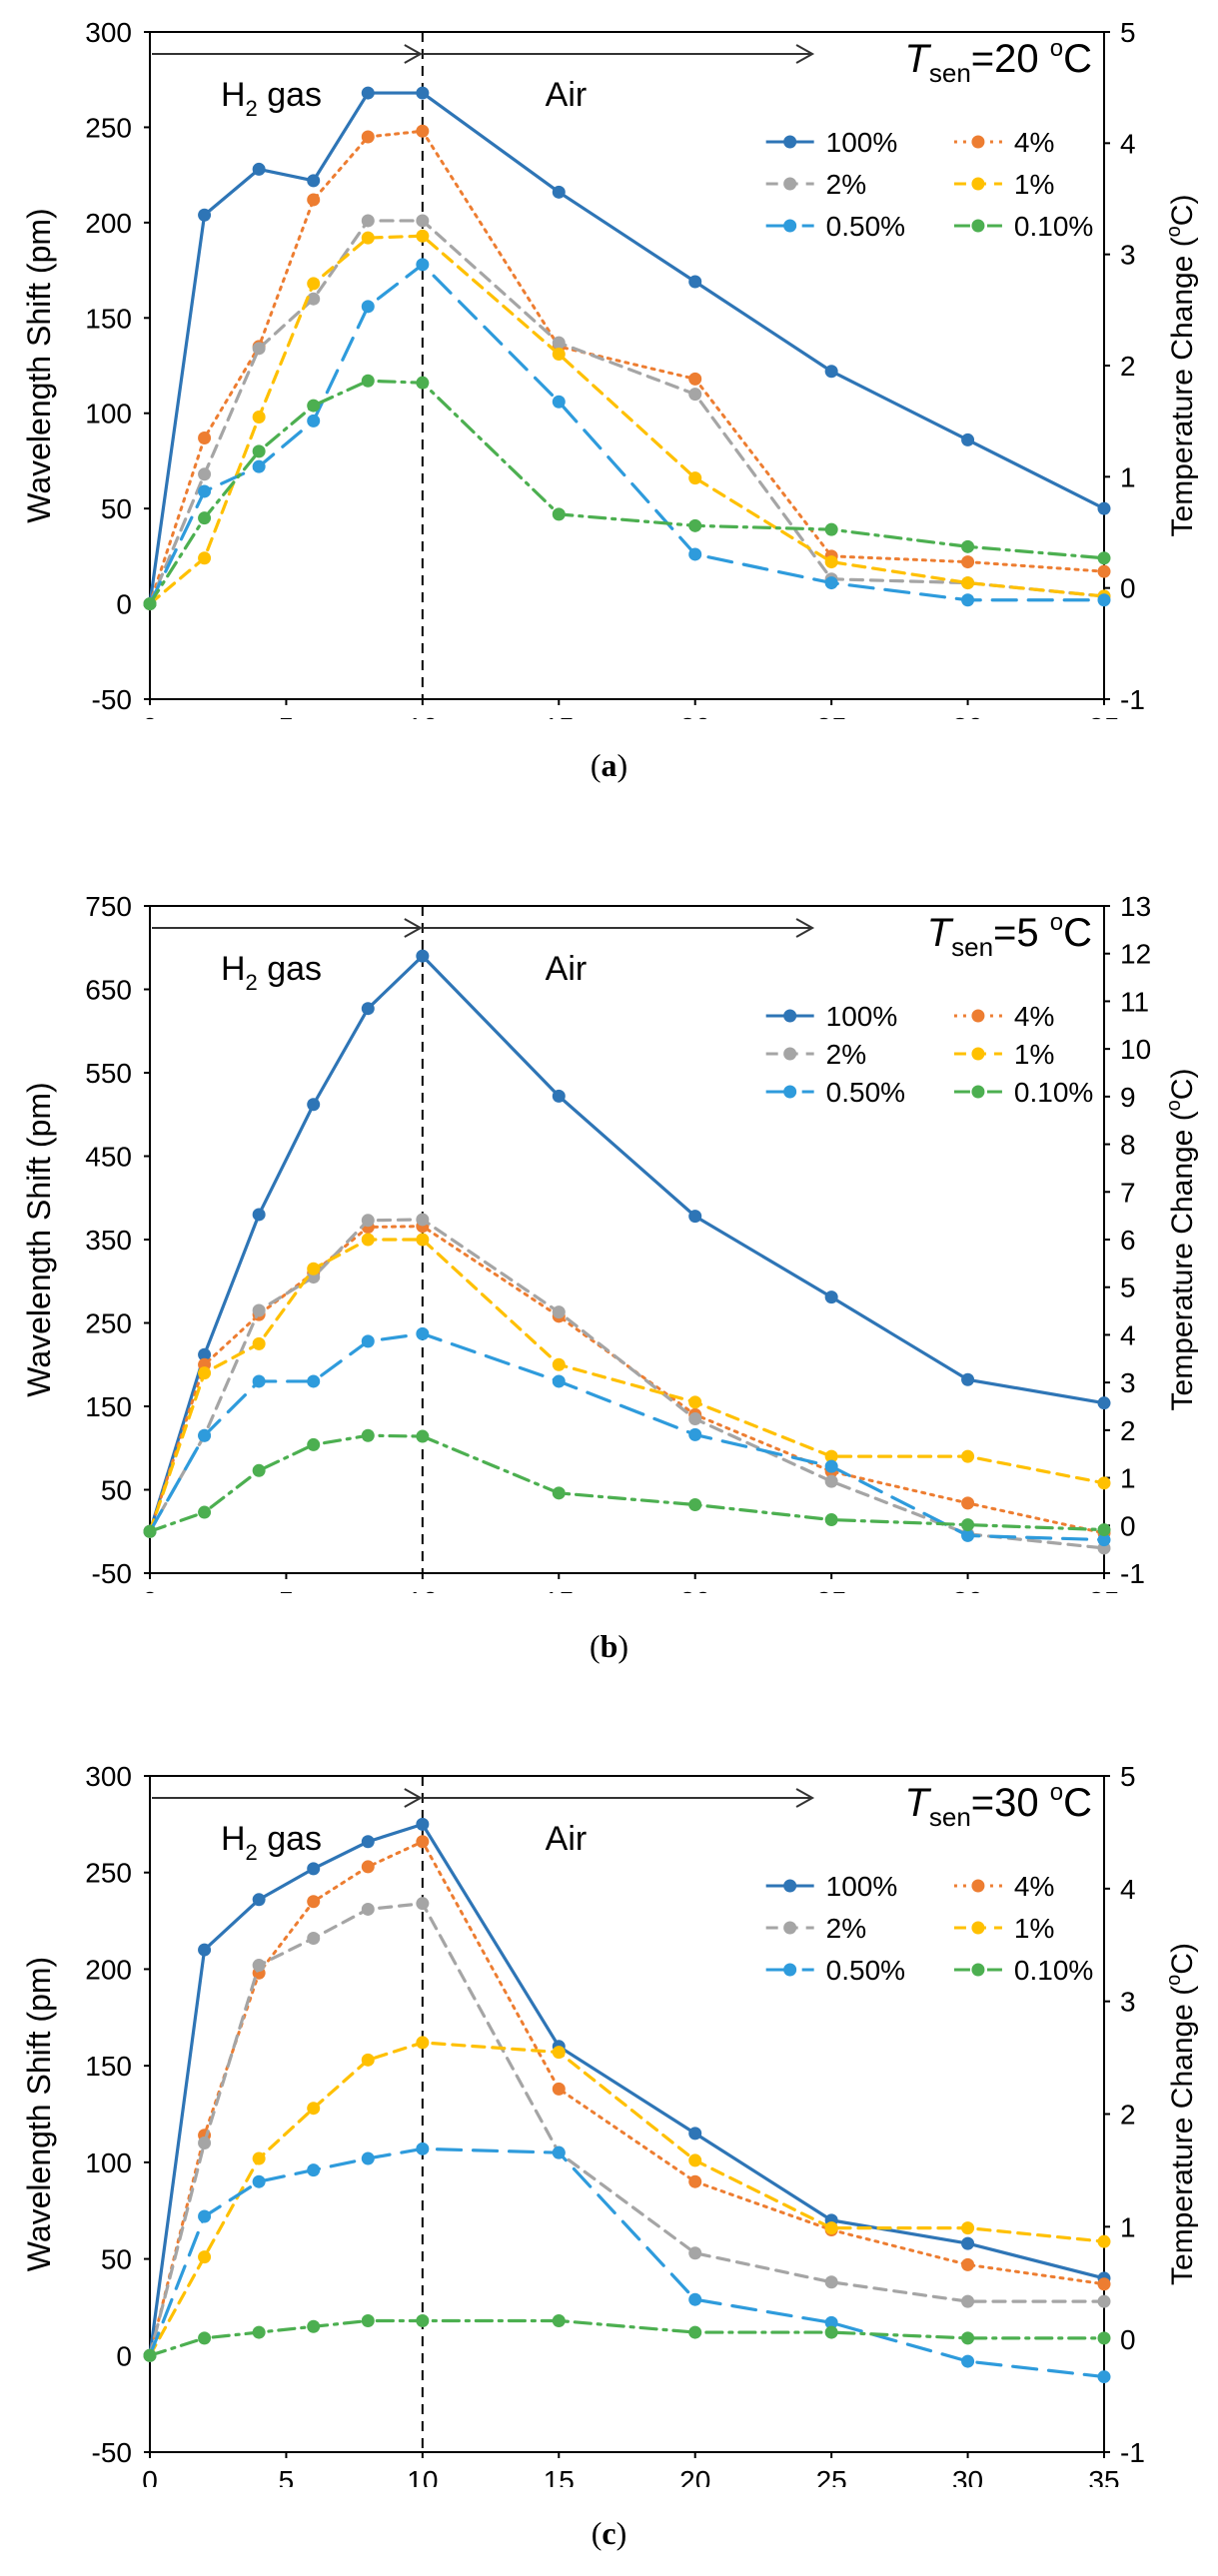 The width and height of the screenshot is (1218, 2576). I want to click on x-tick-label: 25, so click(831, 2476).